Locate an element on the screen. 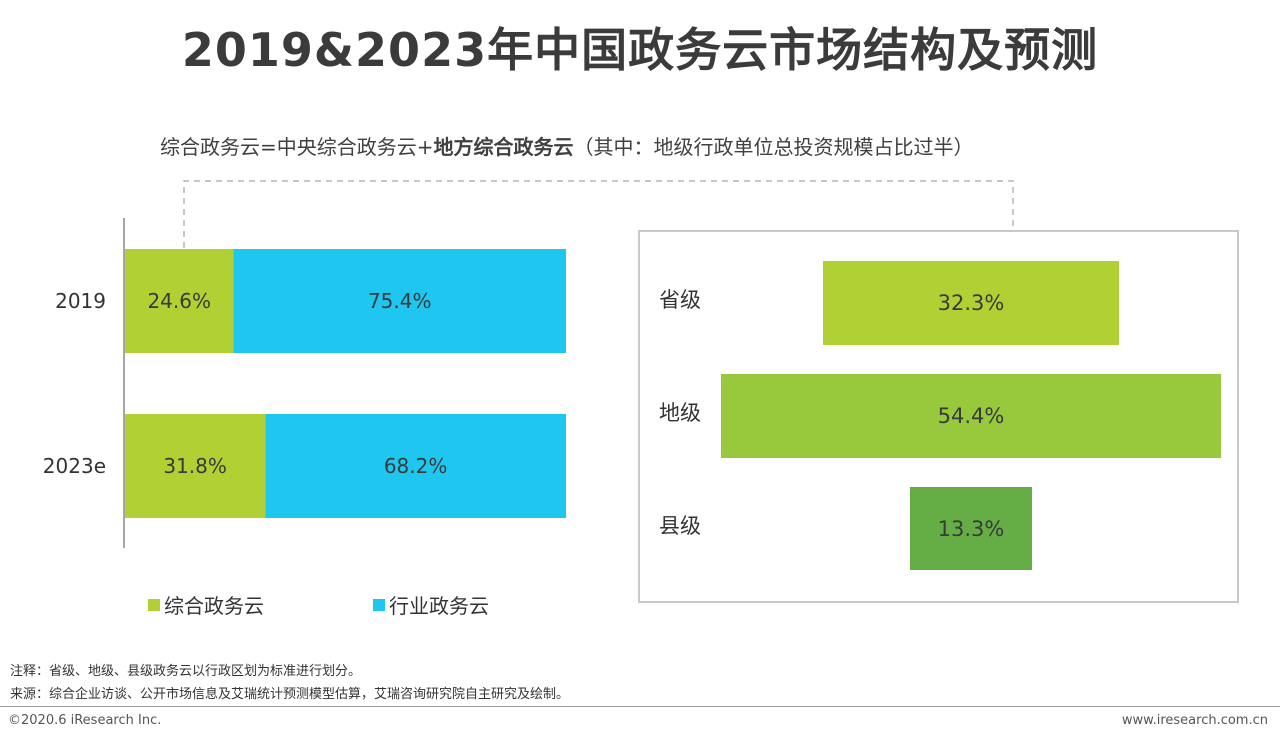  page-title: 2019&2023年中国政务云市场结构及预测 is located at coordinates (640, 50).